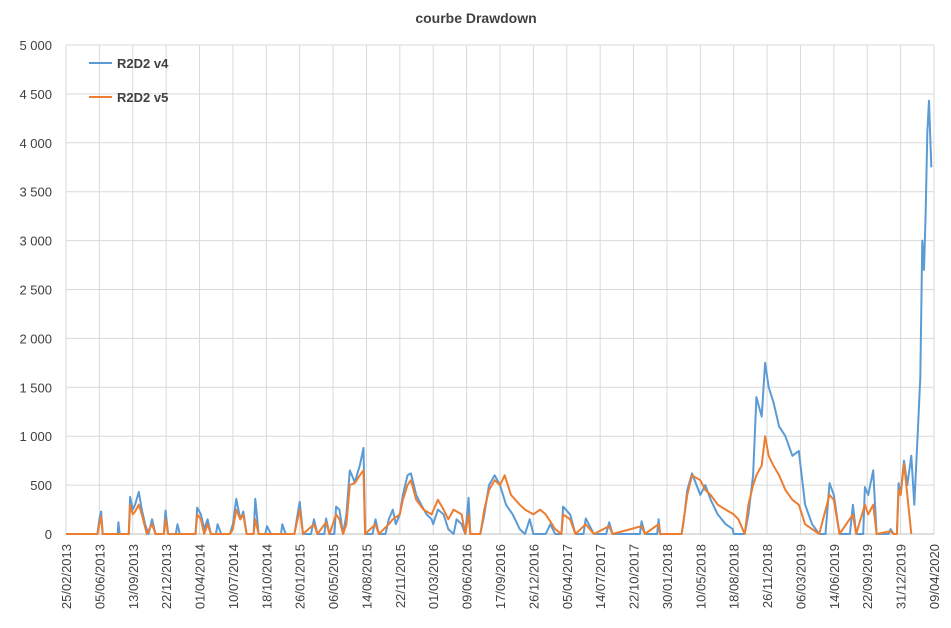 This screenshot has width=951, height=628. What do you see at coordinates (567, 576) in the screenshot?
I see `x-tick-label: 05/04/2017` at bounding box center [567, 576].